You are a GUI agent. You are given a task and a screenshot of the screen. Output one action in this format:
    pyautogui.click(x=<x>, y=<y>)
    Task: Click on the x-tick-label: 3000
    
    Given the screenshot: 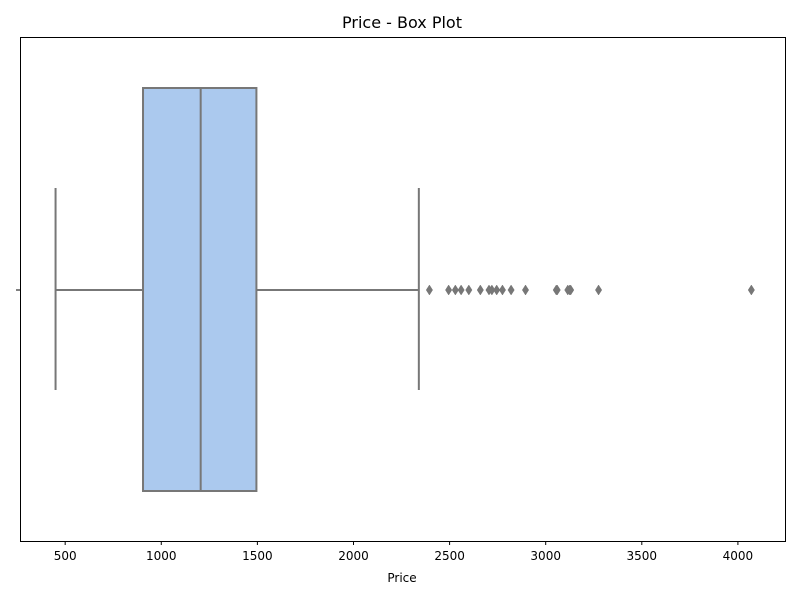 What is the action you would take?
    pyautogui.click(x=545, y=556)
    